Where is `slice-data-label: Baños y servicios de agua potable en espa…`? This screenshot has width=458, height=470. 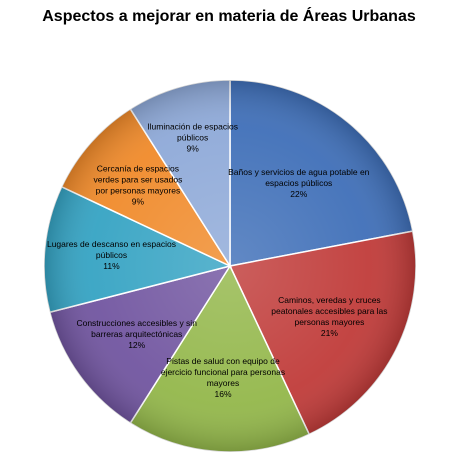
slice-data-label: Baños y servicios de agua potable en espa… is located at coordinates (299, 183).